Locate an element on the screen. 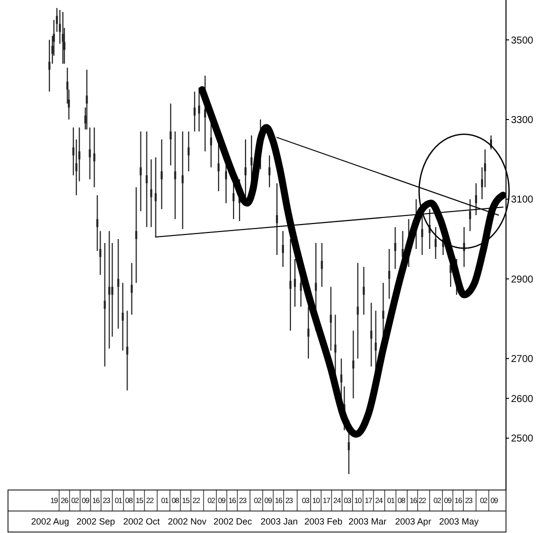  text: 2002 Nov is located at coordinates (187, 521).